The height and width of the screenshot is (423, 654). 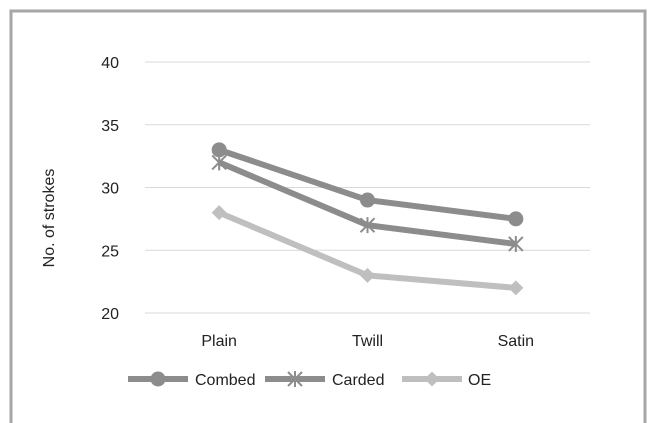 I want to click on legend-item-carded: Carded, so click(x=324, y=380).